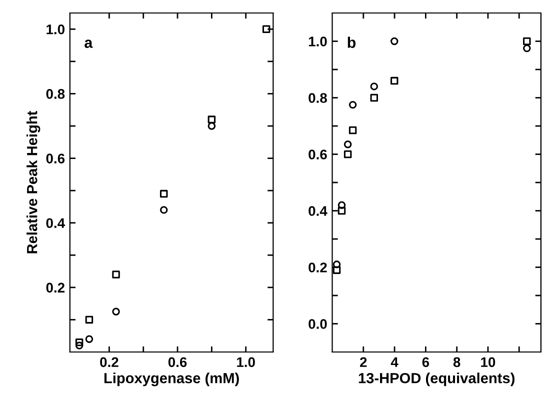 This screenshot has width=542, height=400. I want to click on x-axis-title: 13-HPOD (equivalents), so click(436, 379).